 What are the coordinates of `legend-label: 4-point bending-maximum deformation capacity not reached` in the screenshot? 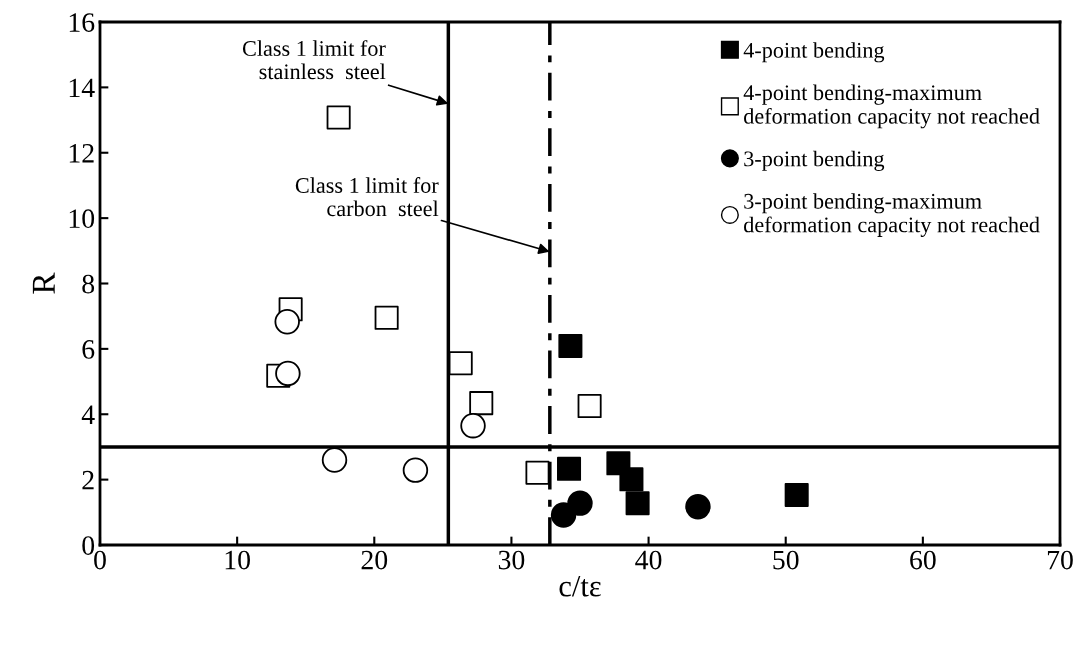 It's located at (891, 106).